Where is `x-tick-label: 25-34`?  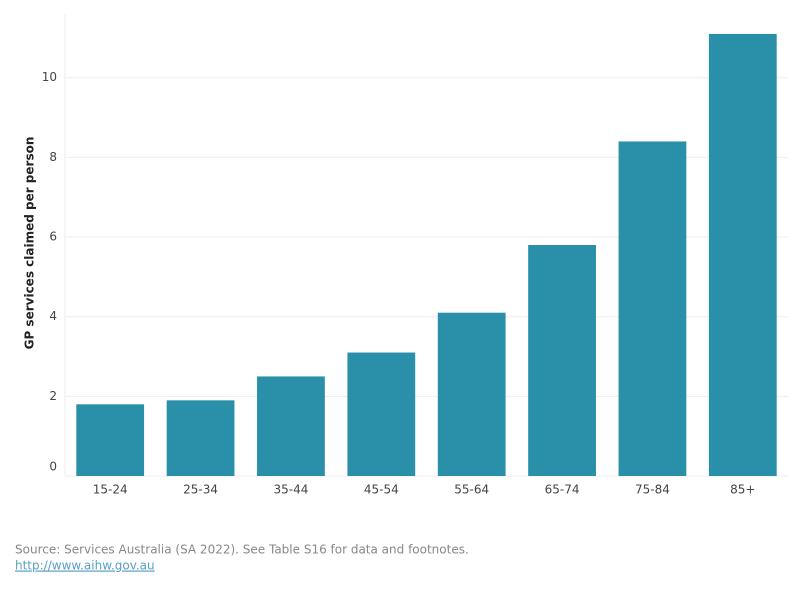
x-tick-label: 25-34 is located at coordinates (200, 490).